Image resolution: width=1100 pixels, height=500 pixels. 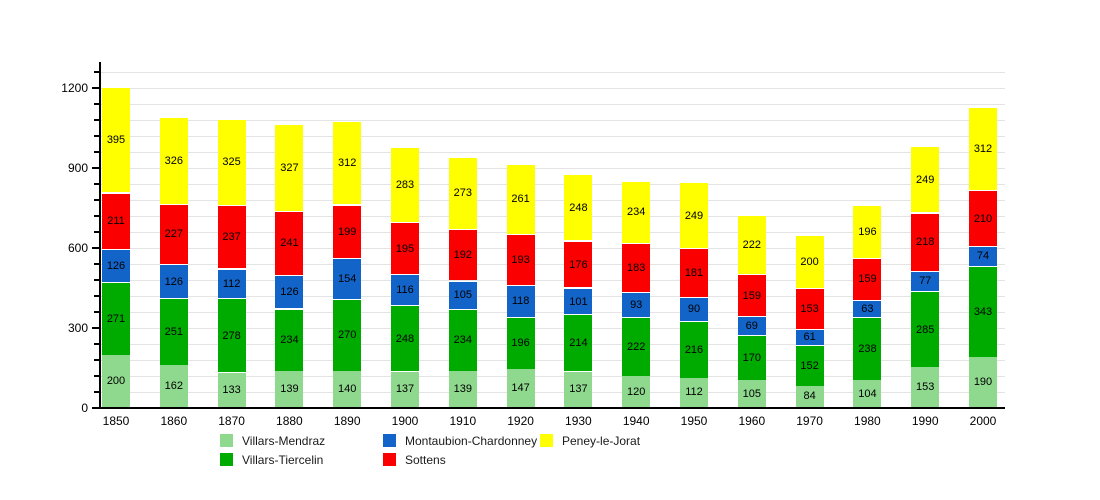 What do you see at coordinates (520, 301) in the screenshot?
I see `bar-value-label: 118` at bounding box center [520, 301].